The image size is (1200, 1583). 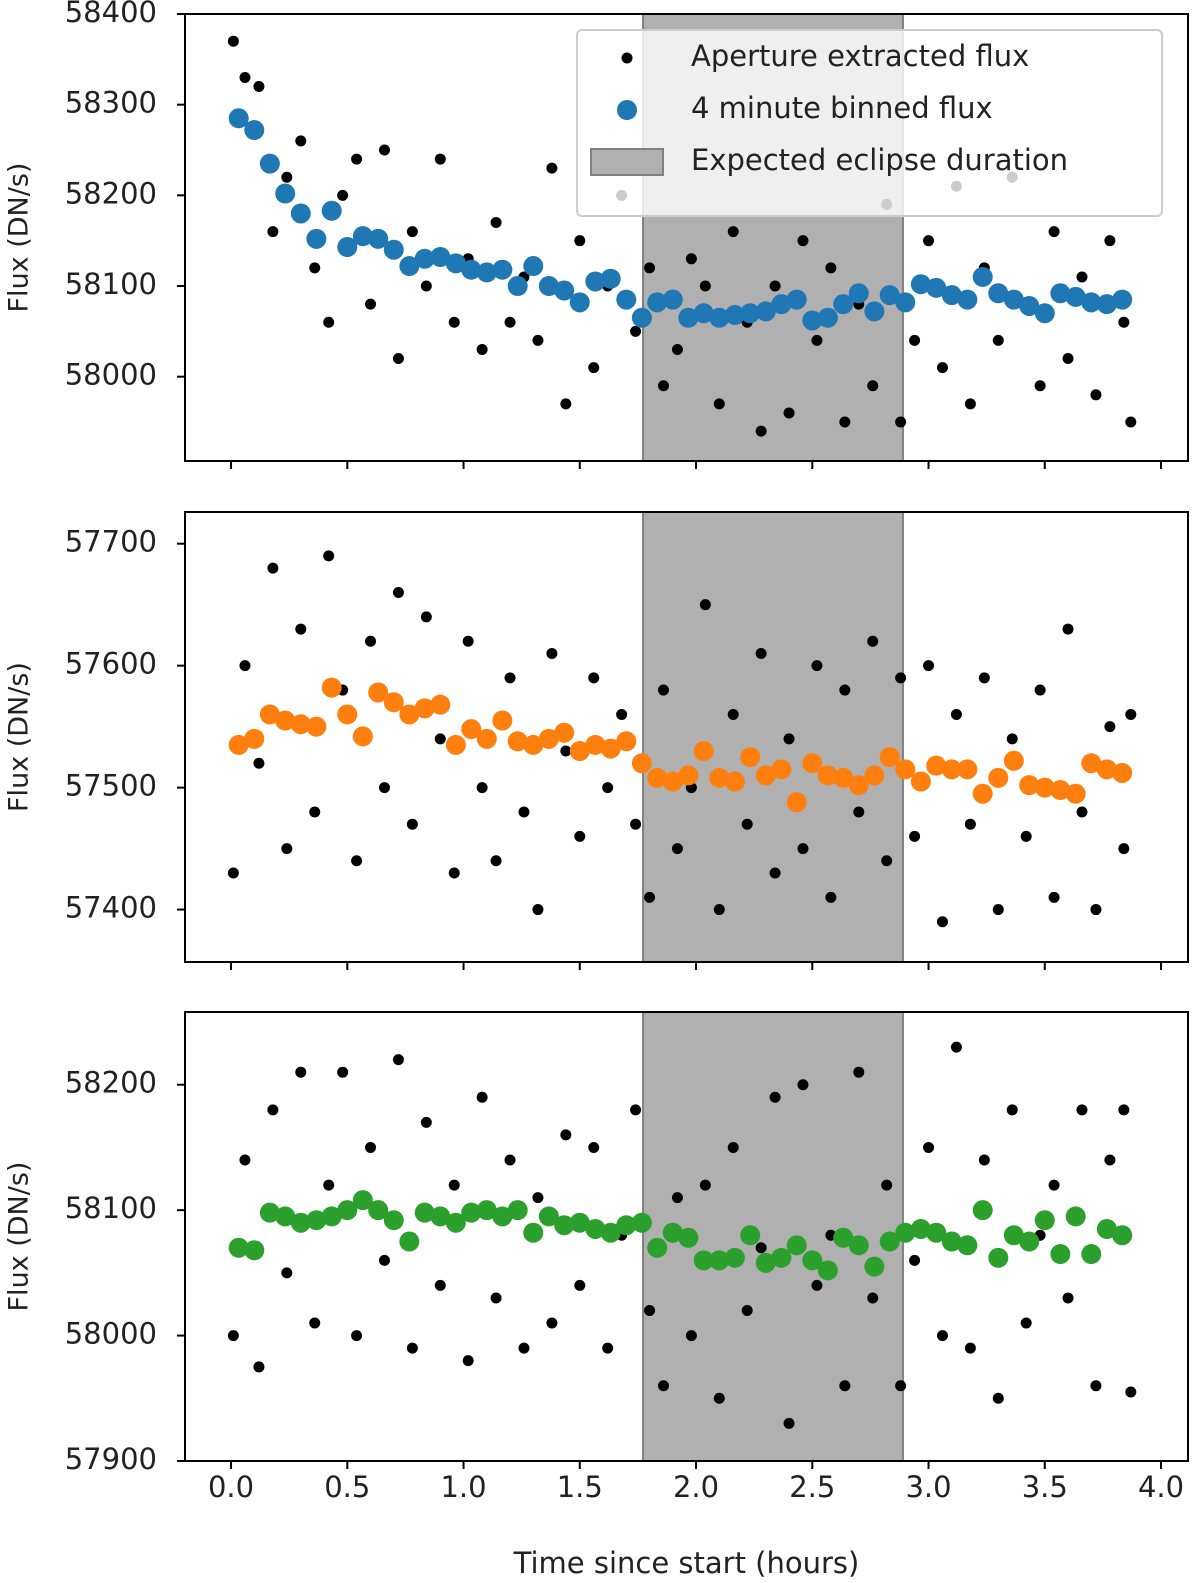 What do you see at coordinates (111, 14) in the screenshot?
I see `y-tick-label: 58400` at bounding box center [111, 14].